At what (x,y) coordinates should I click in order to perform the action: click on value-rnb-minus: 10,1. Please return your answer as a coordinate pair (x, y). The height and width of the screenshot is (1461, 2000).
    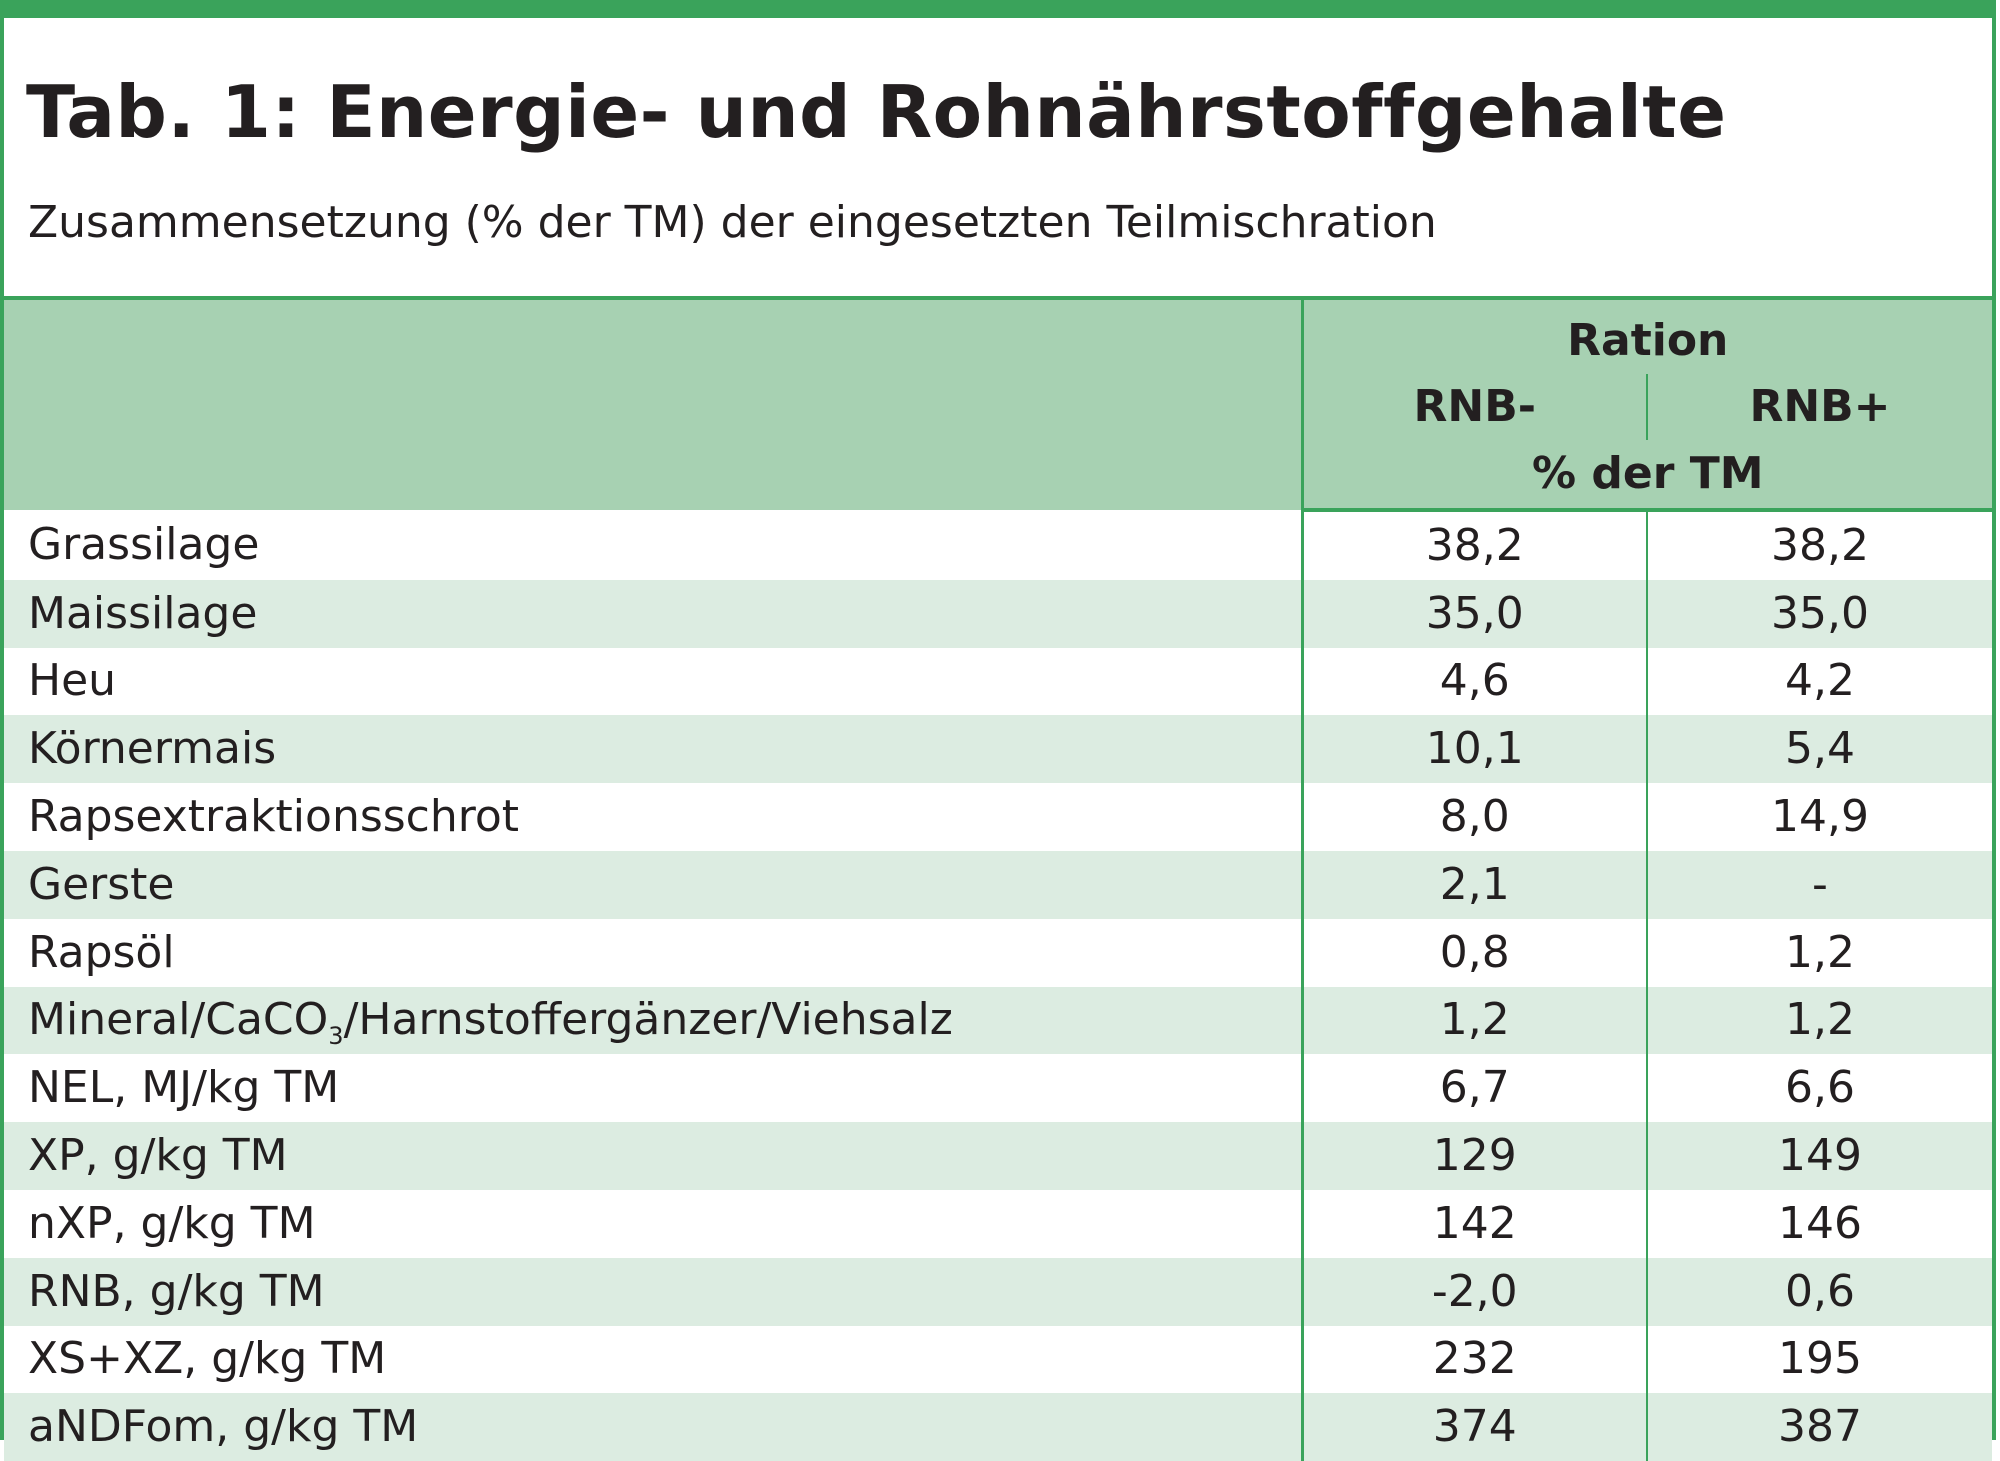
    Looking at the image, I should click on (1475, 749).